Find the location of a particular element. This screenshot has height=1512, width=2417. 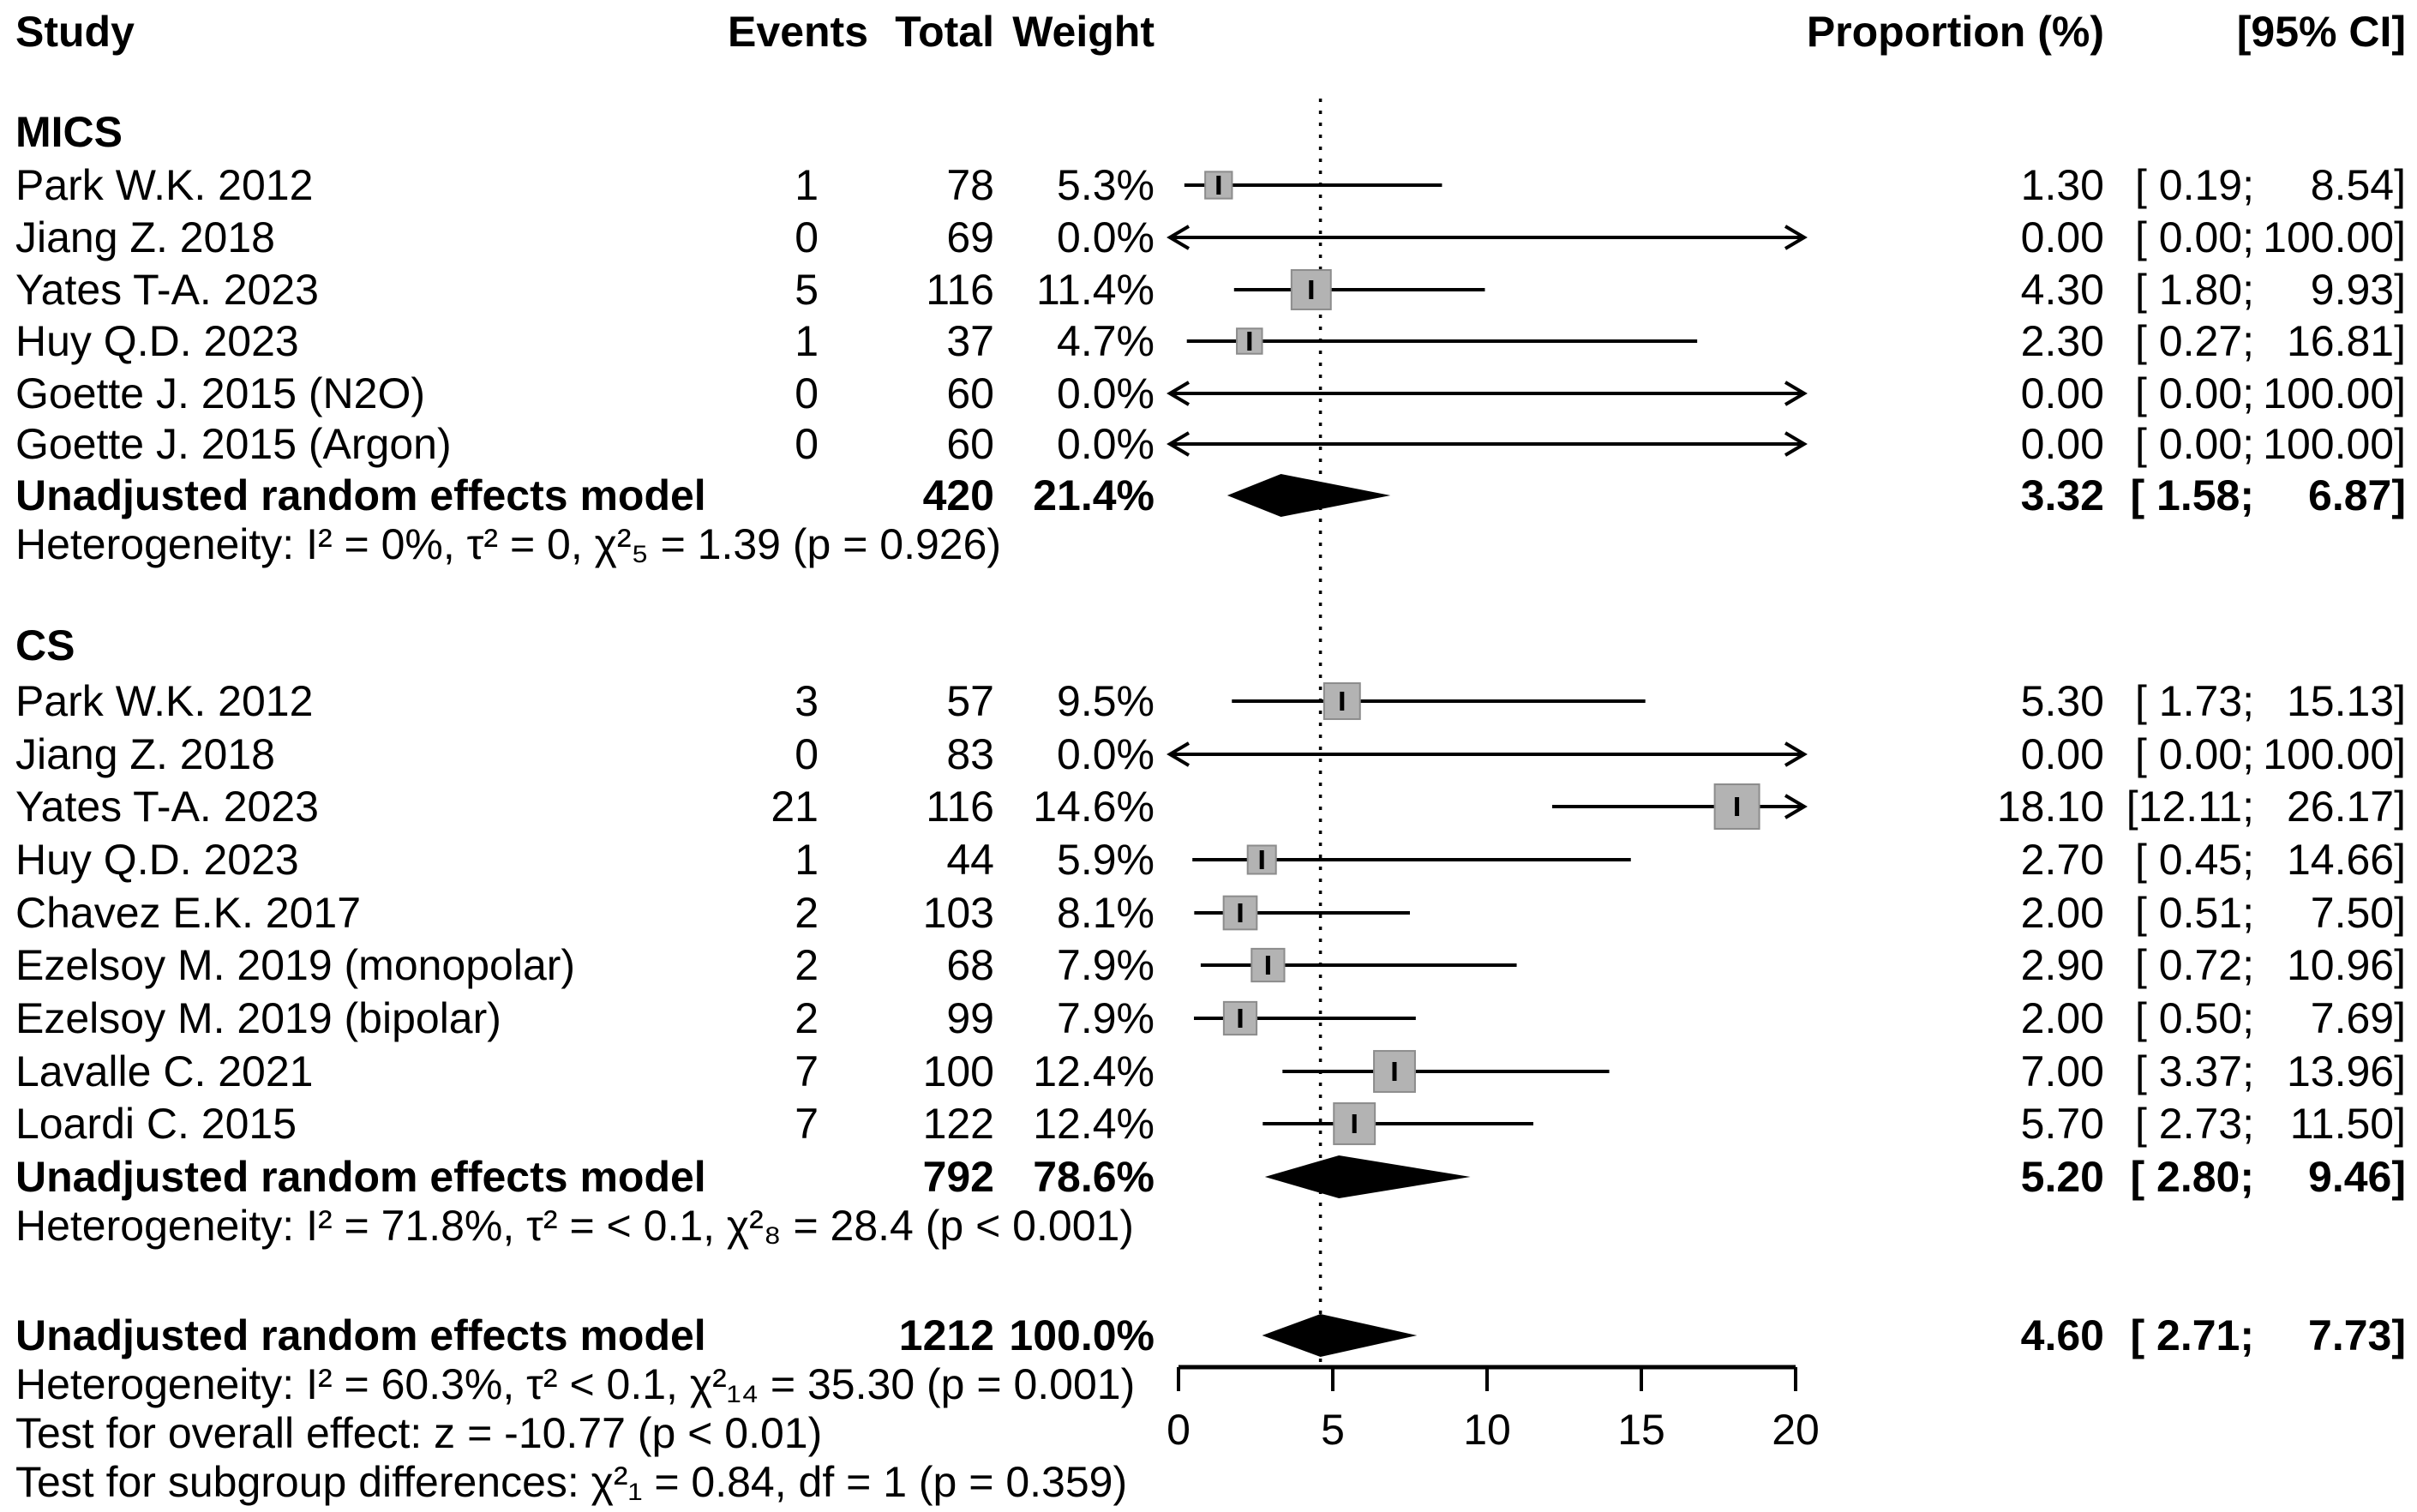

x-axis-tick-label: 0 is located at coordinates (1179, 1430).